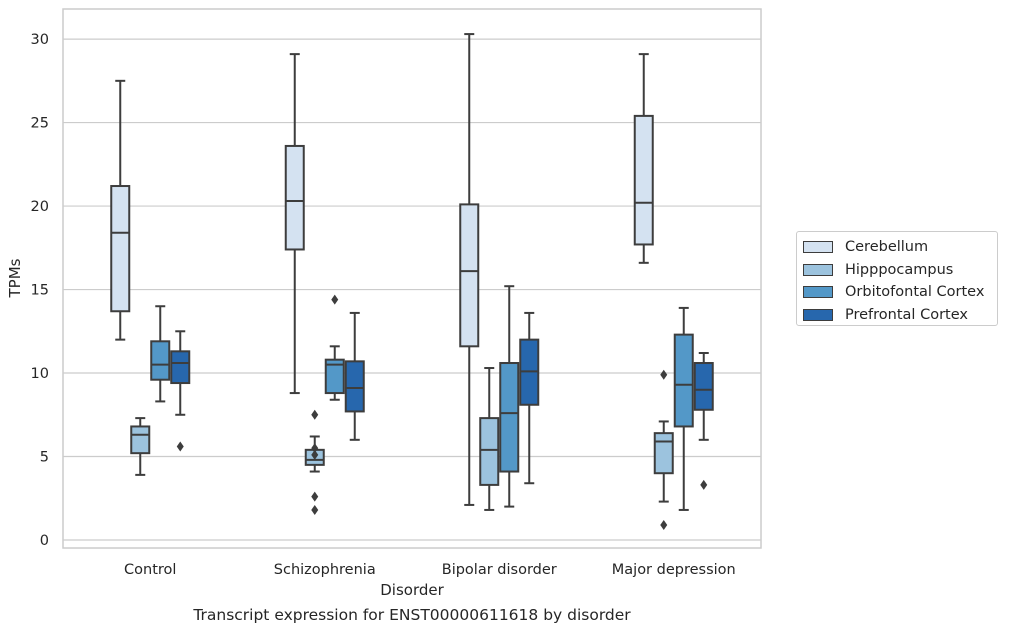  Describe the element at coordinates (150, 570) in the screenshot. I see `x-tick-label: Control` at that location.